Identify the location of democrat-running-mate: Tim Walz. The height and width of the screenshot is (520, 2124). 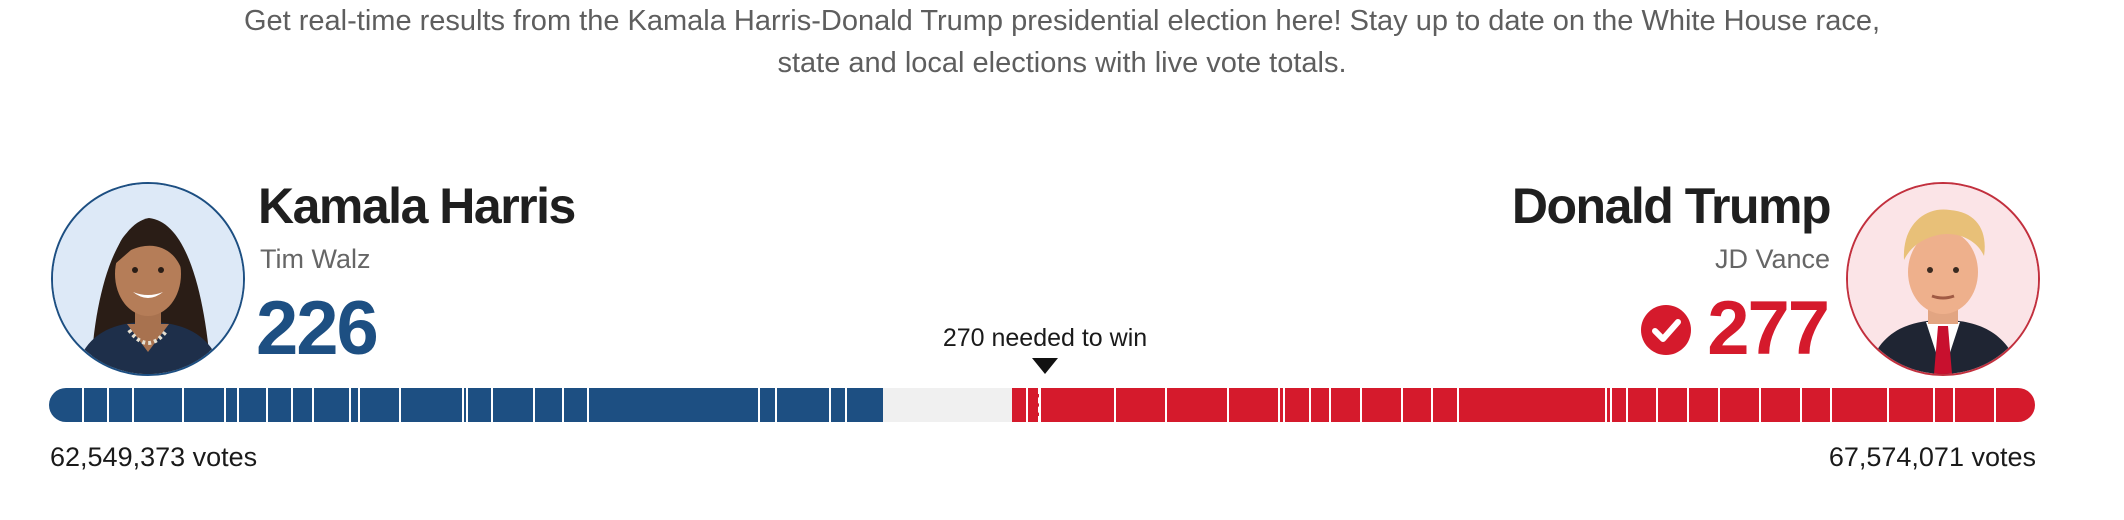
(315, 259).